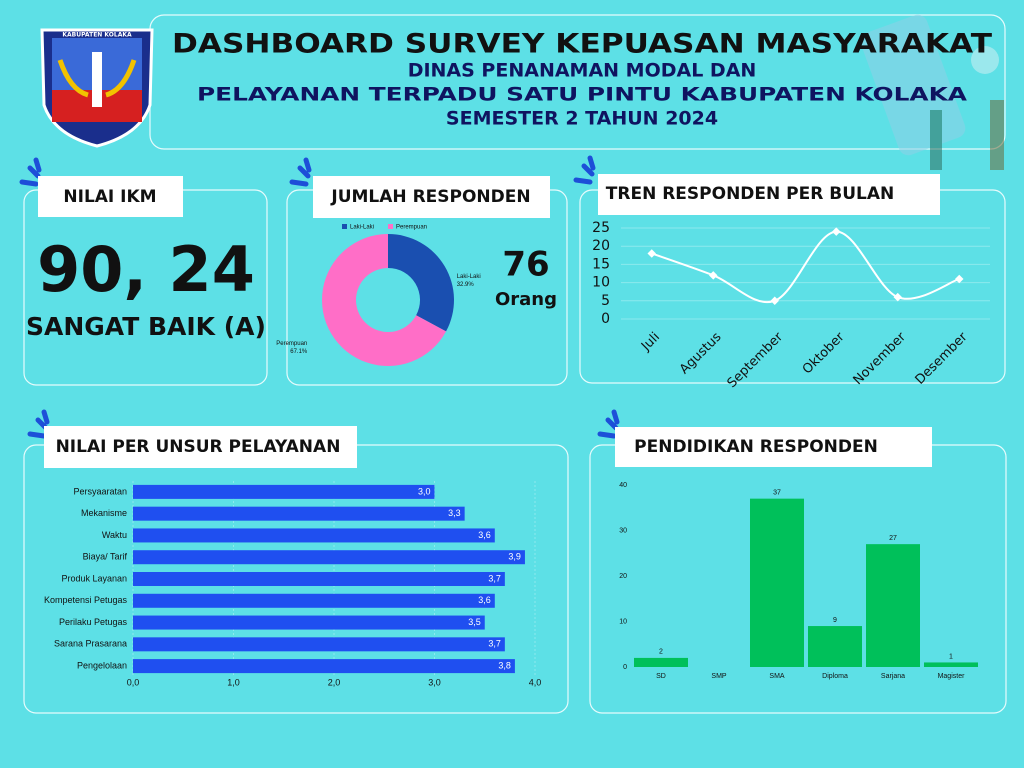 The height and width of the screenshot is (768, 1024). I want to click on legend-label: Perempuan, so click(411, 228).